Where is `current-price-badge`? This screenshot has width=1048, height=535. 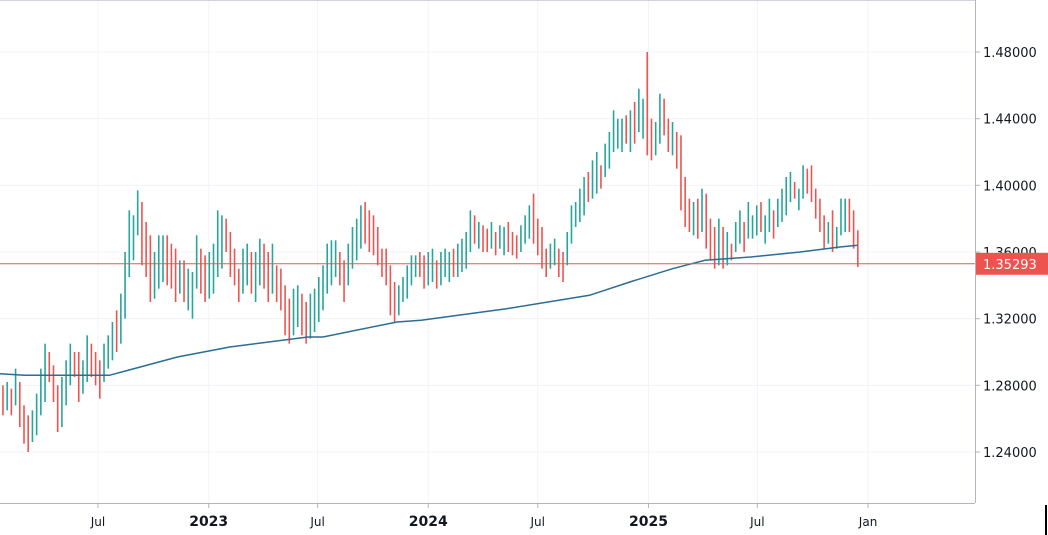
current-price-badge is located at coordinates (1012, 263).